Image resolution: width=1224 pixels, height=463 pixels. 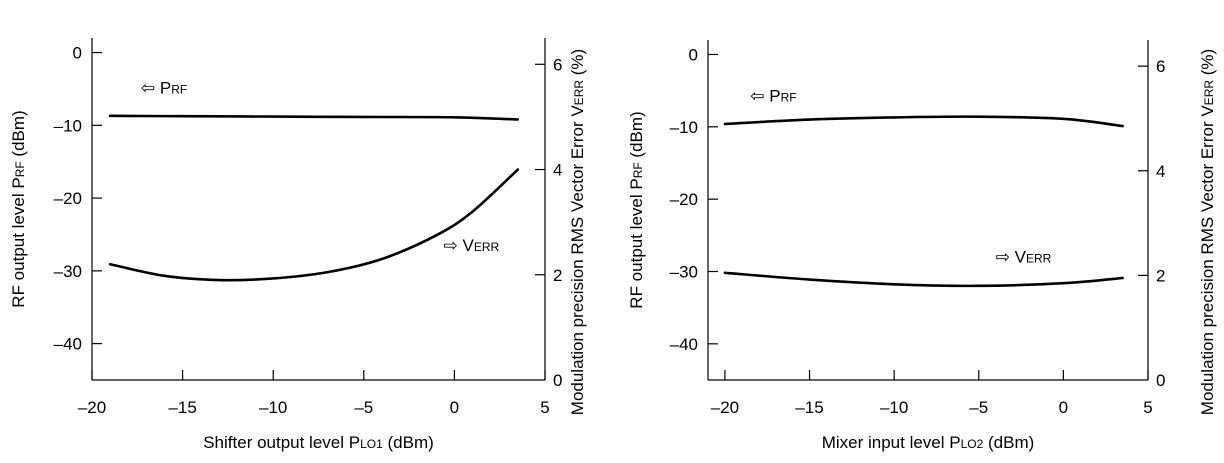 What do you see at coordinates (318, 442) in the screenshot?
I see `x-axis-title: Shifter output level PLO1 (dBm)` at bounding box center [318, 442].